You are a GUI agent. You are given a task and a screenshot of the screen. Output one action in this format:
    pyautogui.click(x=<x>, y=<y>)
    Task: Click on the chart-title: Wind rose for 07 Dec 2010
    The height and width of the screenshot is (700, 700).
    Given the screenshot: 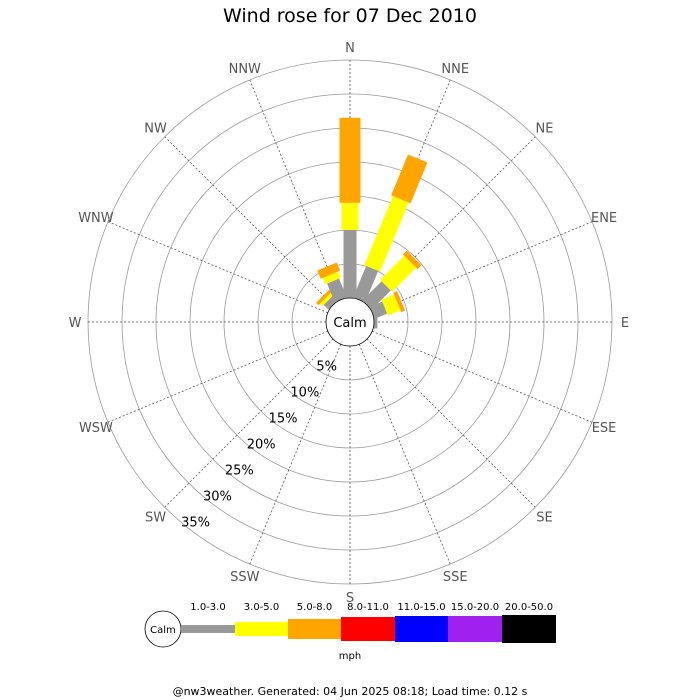 What is the action you would take?
    pyautogui.click(x=350, y=16)
    